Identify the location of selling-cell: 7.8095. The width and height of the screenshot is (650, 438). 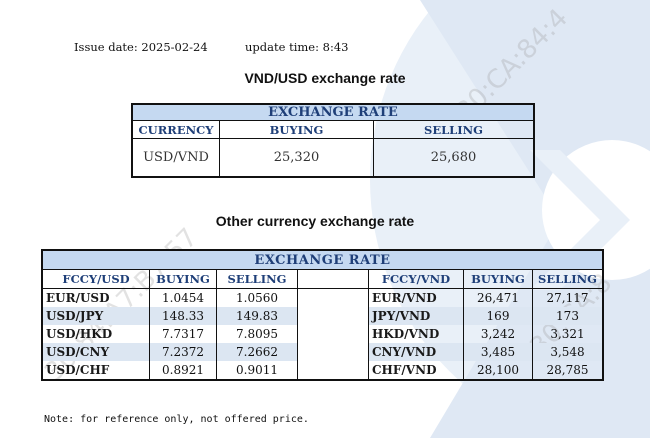
(257, 334).